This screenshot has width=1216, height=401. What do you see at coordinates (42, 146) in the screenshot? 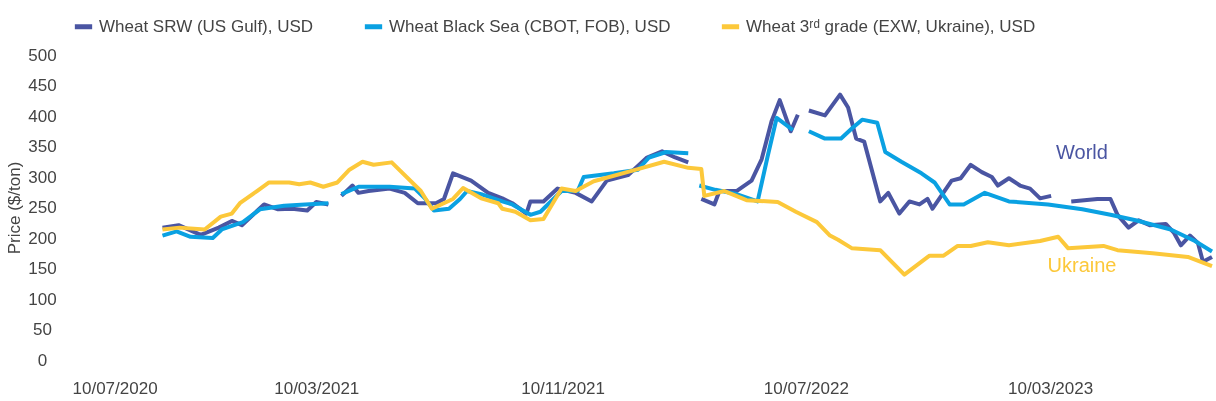
I see `y-tick-label: 350` at bounding box center [42, 146].